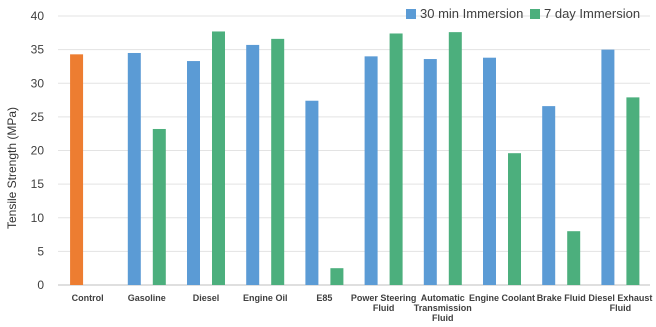 This screenshot has width=656, height=327. Describe the element at coordinates (574, 258) in the screenshot. I see `bar-7day-brake-fluid` at that location.